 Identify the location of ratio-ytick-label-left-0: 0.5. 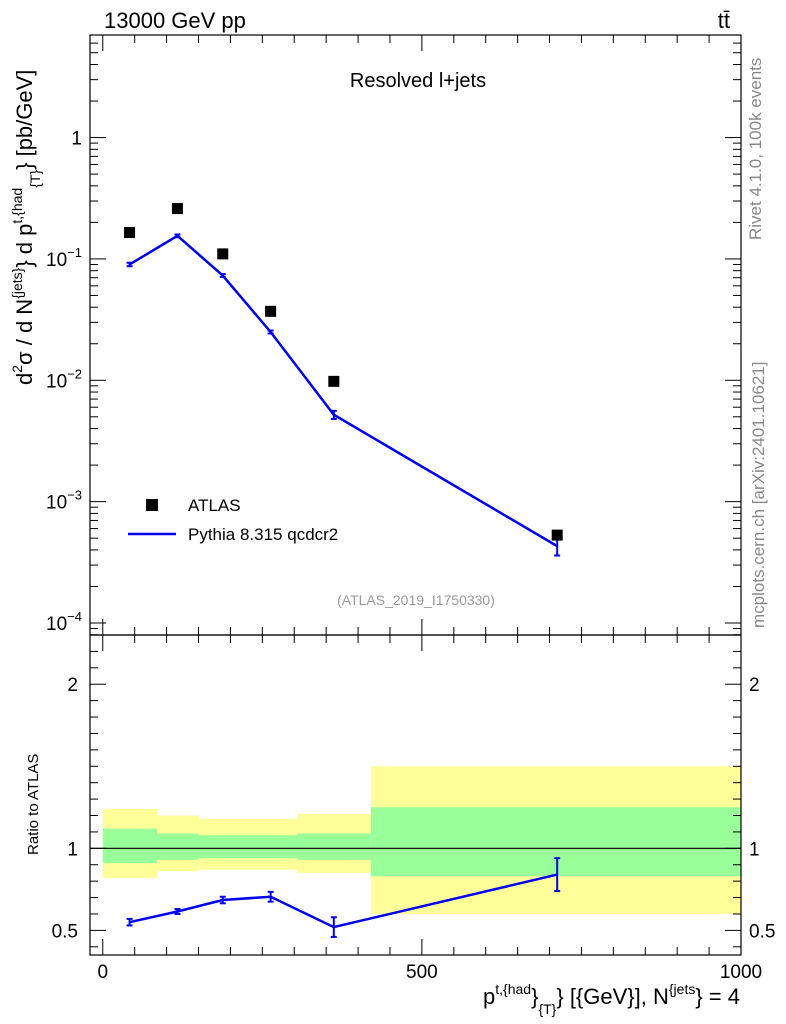
(65, 931).